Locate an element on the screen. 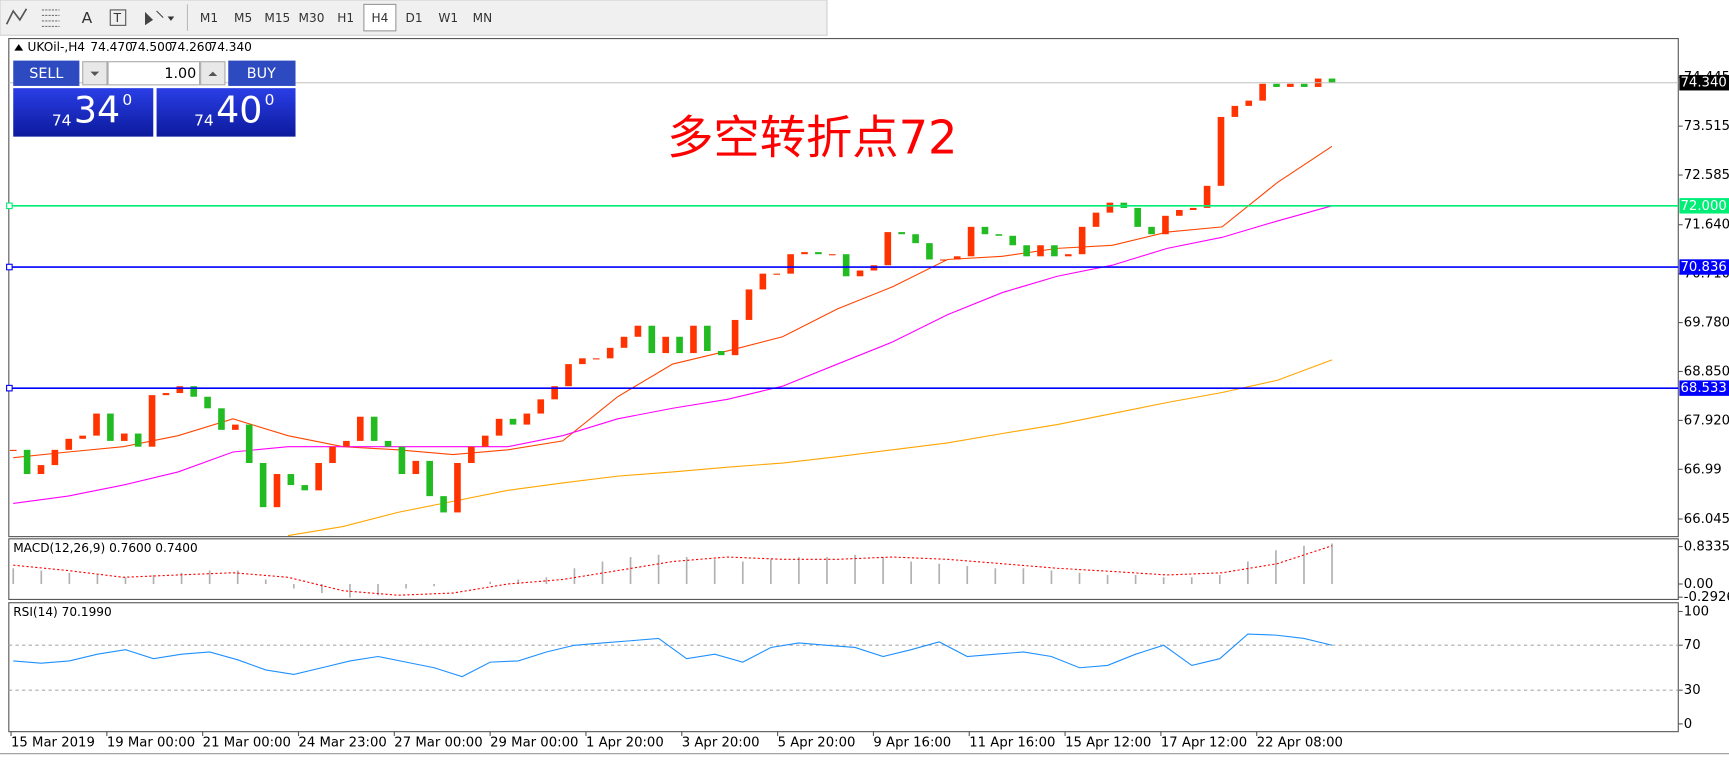 This screenshot has width=1729, height=761. buy-label: BUY is located at coordinates (261, 74).